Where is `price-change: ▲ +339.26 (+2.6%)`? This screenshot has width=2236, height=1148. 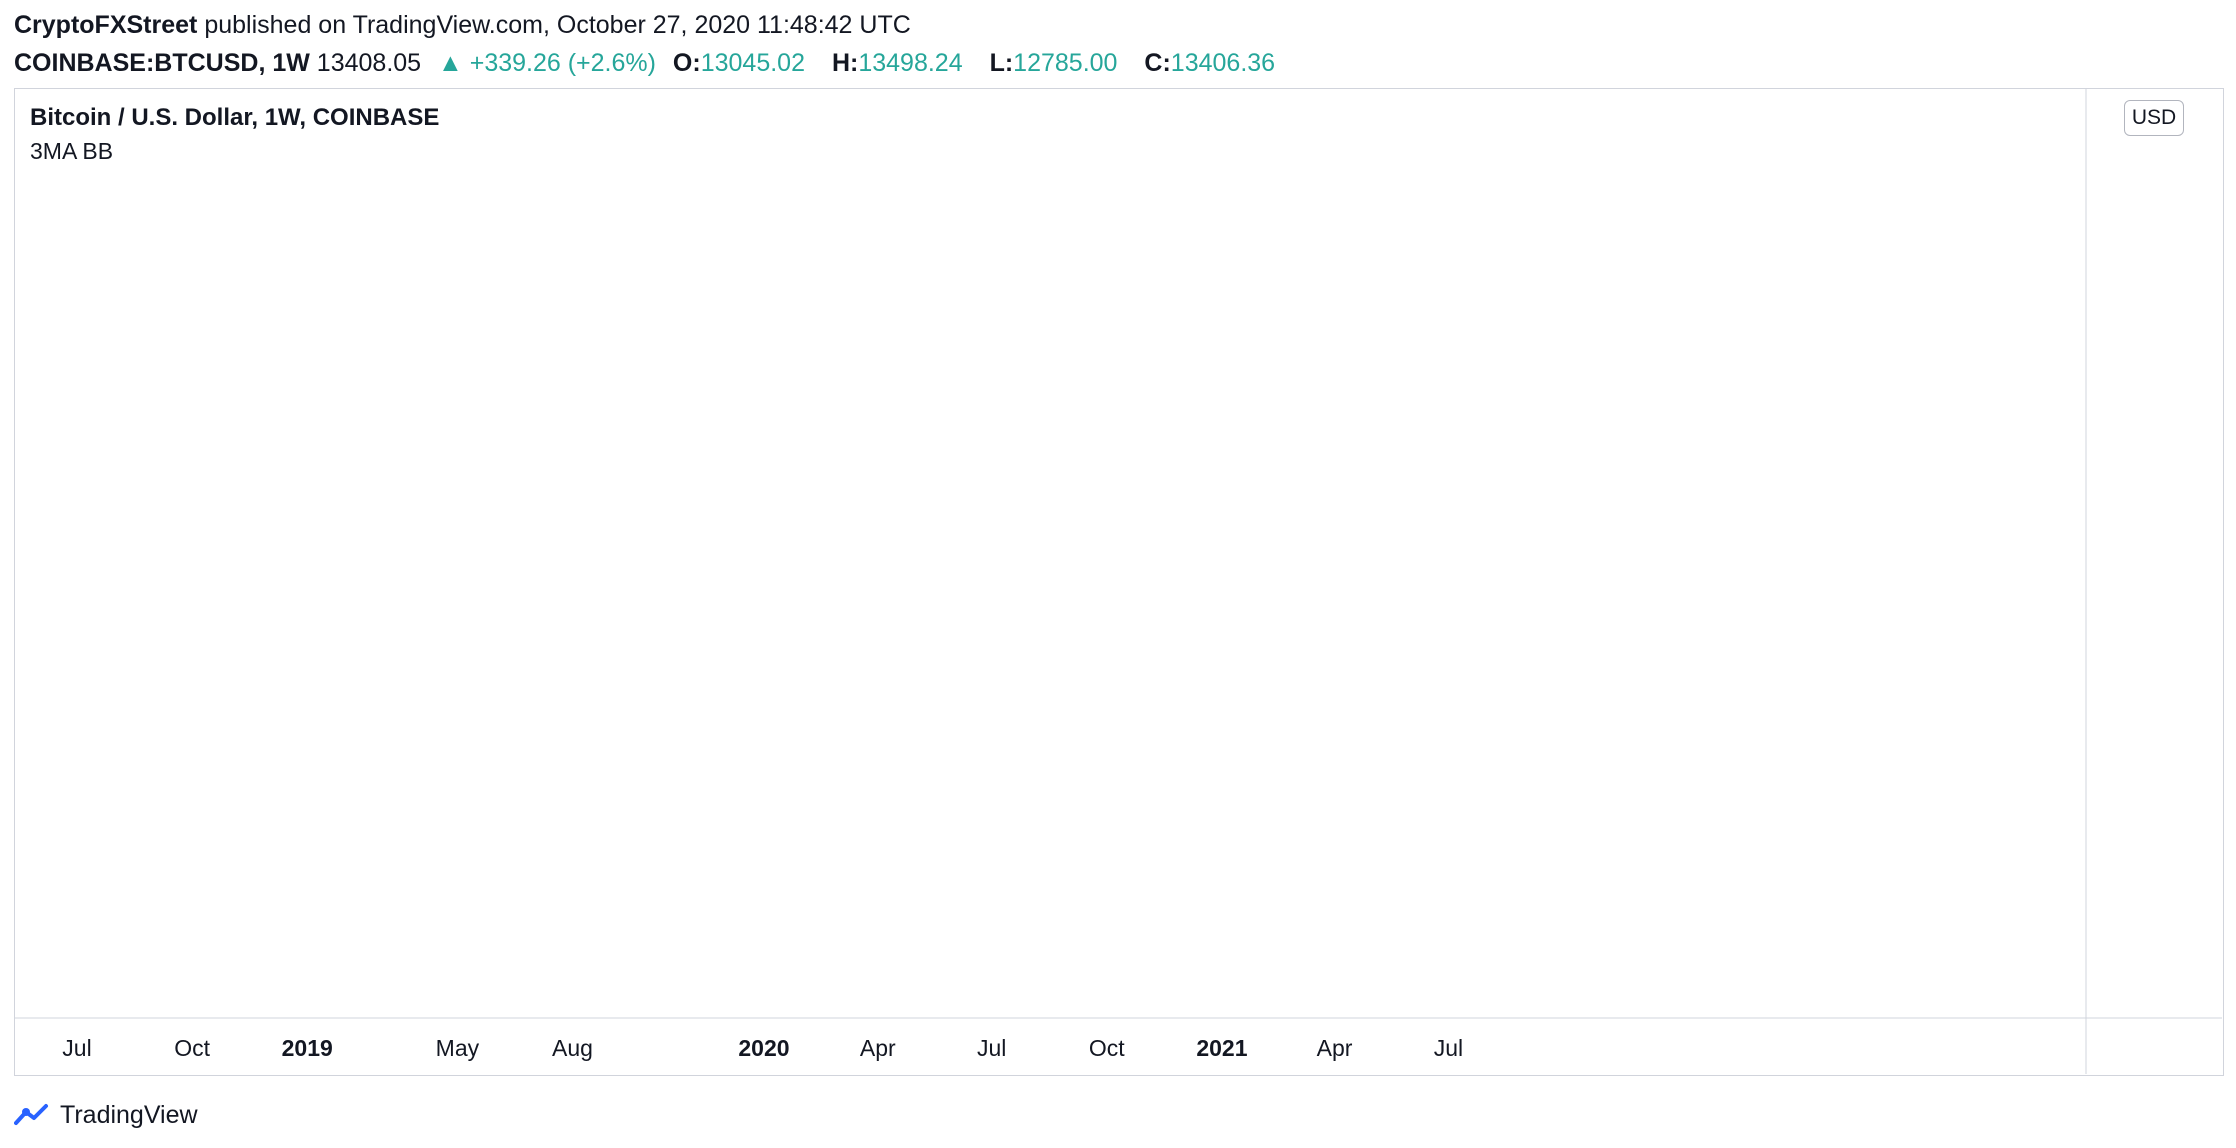
price-change: ▲ +339.26 (+2.6%) is located at coordinates (547, 63).